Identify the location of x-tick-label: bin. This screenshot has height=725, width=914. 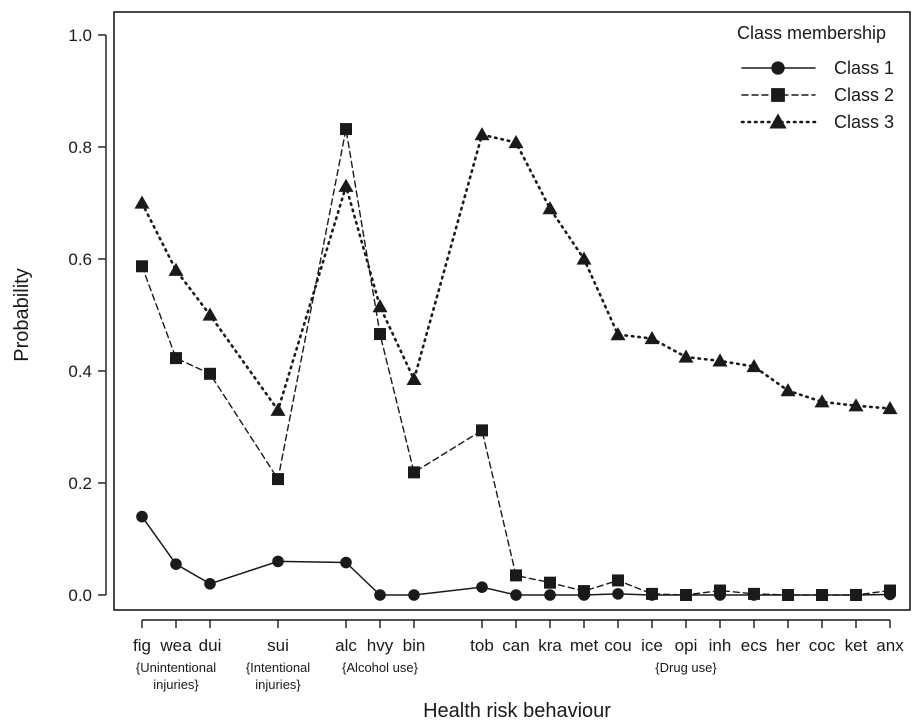
(414, 645).